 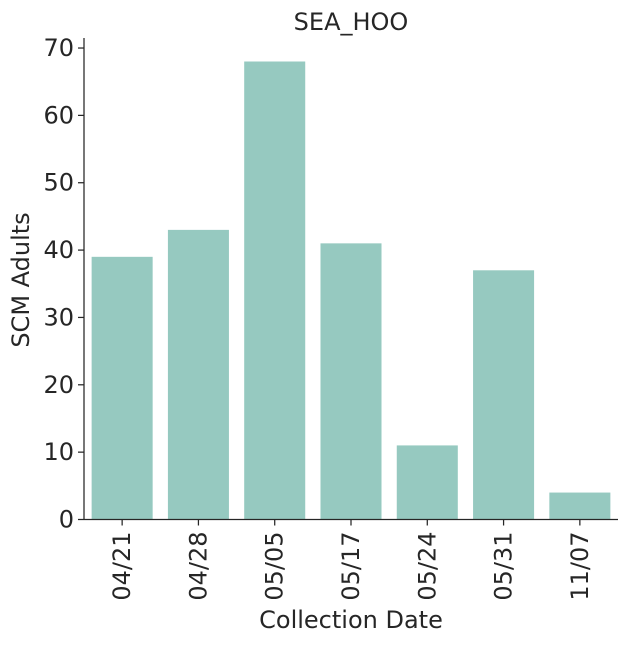 I want to click on y-tick-label: 50, so click(x=58, y=183).